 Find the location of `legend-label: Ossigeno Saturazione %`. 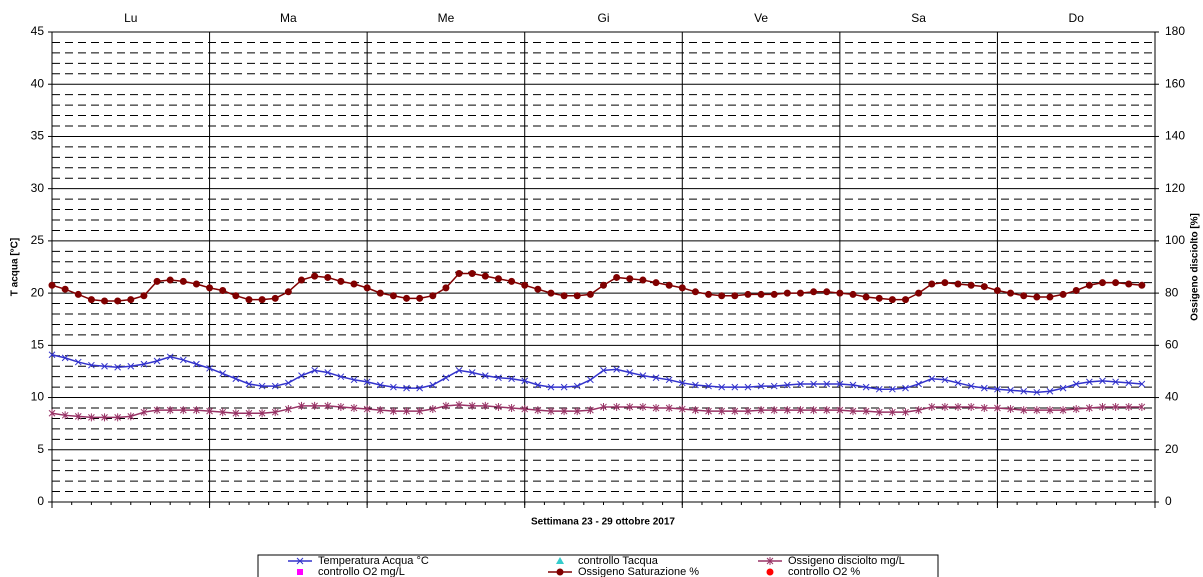

legend-label: Ossigeno Saturazione % is located at coordinates (638, 571).